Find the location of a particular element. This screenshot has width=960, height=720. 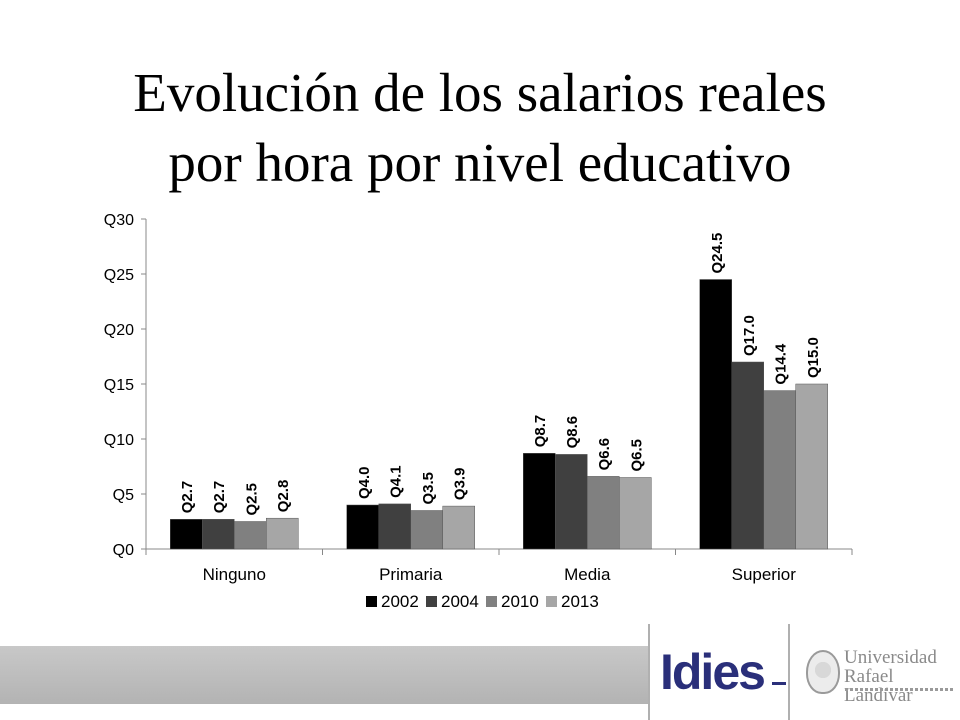

idies-logo-dash is located at coordinates (779, 683).